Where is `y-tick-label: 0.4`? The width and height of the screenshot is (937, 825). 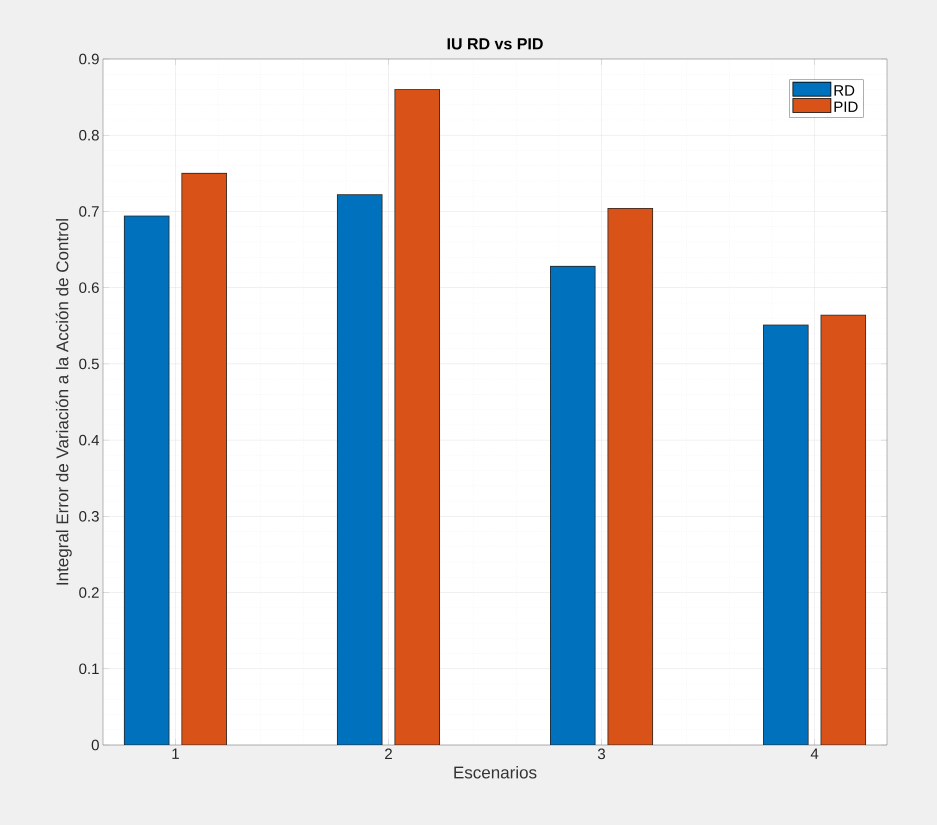 y-tick-label: 0.4 is located at coordinates (89, 440).